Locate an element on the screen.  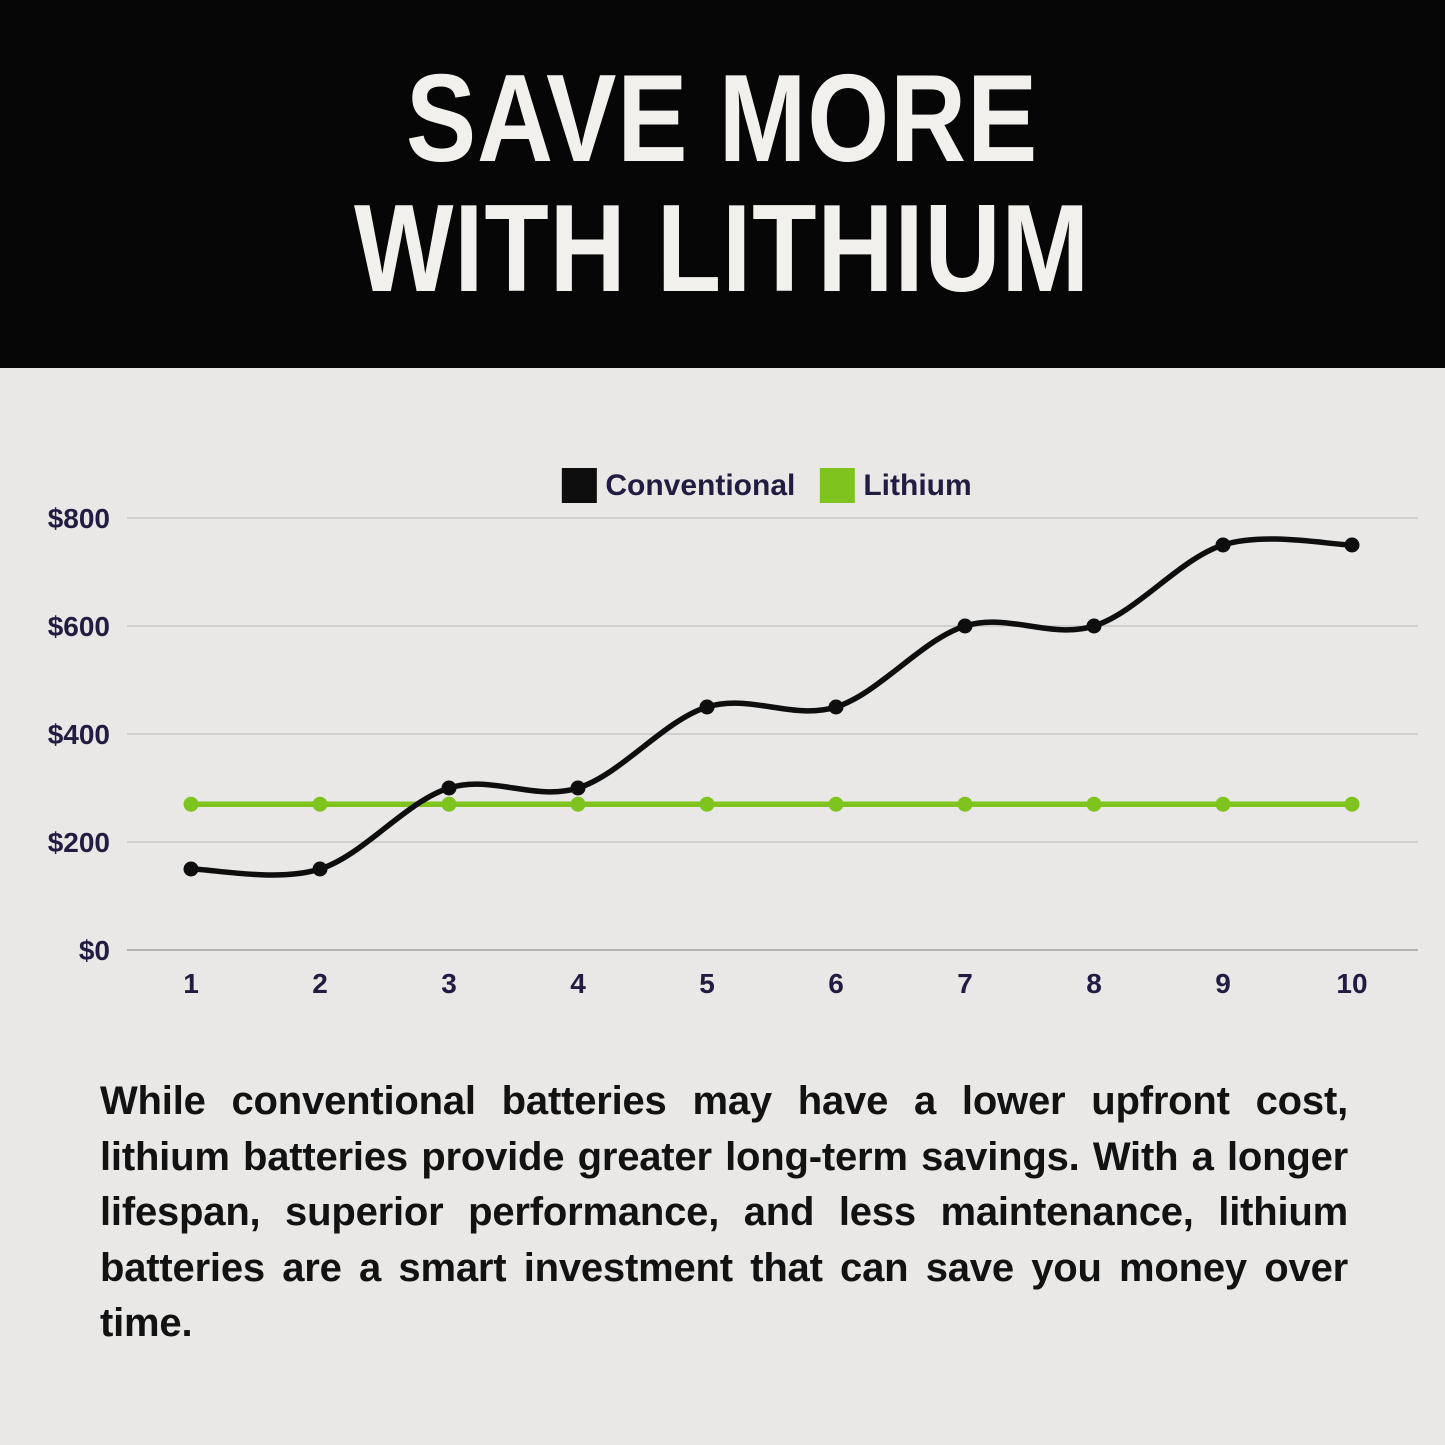
y-axis-label-0: $0 is located at coordinates (94, 950).